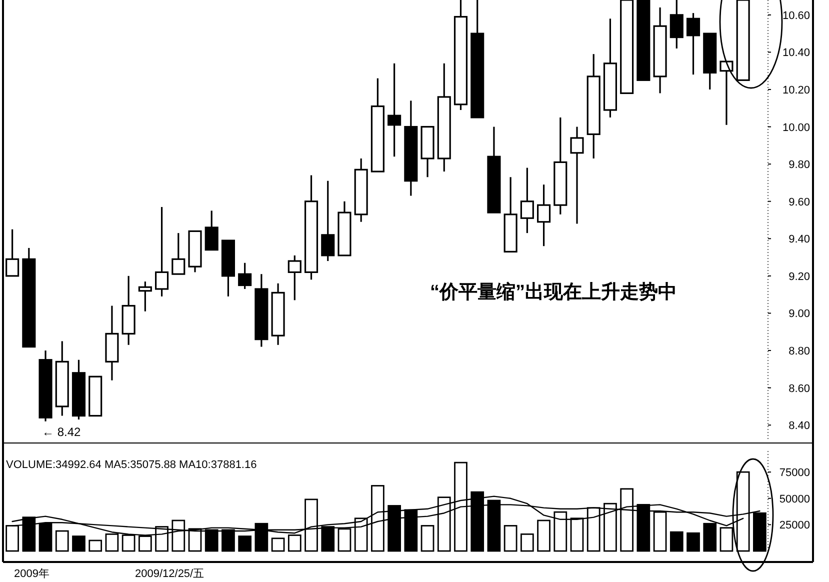  Describe the element at coordinates (131, 465) in the screenshot. I see `annotation: VOLUME:34992.64 MA5:35075.88 MA10:37881.16` at that location.